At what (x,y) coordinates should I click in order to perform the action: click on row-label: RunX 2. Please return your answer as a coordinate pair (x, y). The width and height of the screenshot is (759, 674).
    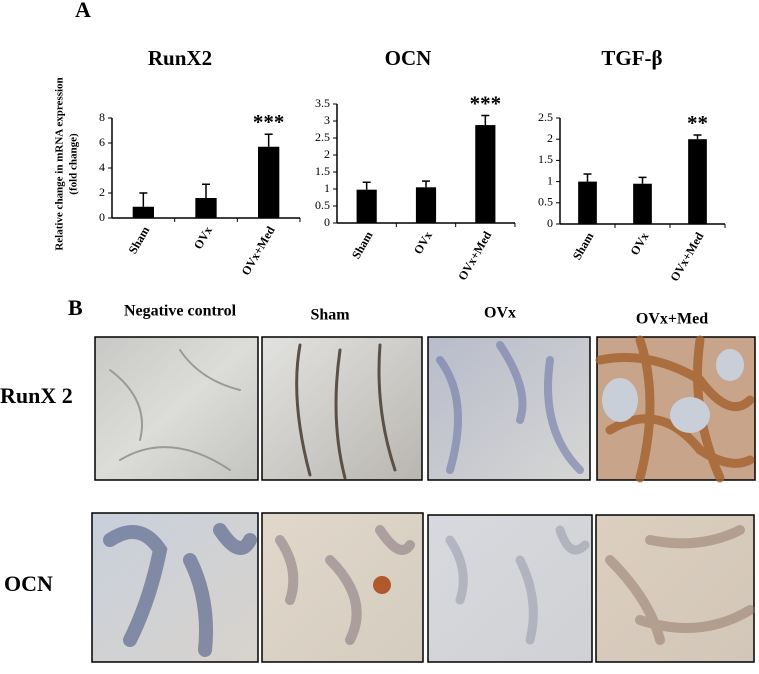
    Looking at the image, I should click on (36, 395).